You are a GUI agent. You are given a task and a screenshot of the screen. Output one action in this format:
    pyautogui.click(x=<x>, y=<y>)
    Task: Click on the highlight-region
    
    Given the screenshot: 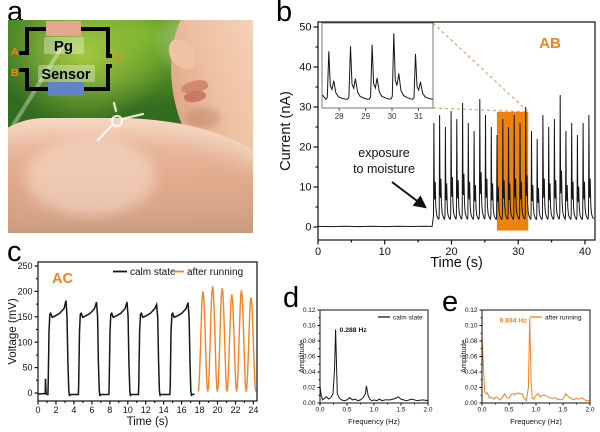 What is the action you would take?
    pyautogui.click(x=512, y=171)
    